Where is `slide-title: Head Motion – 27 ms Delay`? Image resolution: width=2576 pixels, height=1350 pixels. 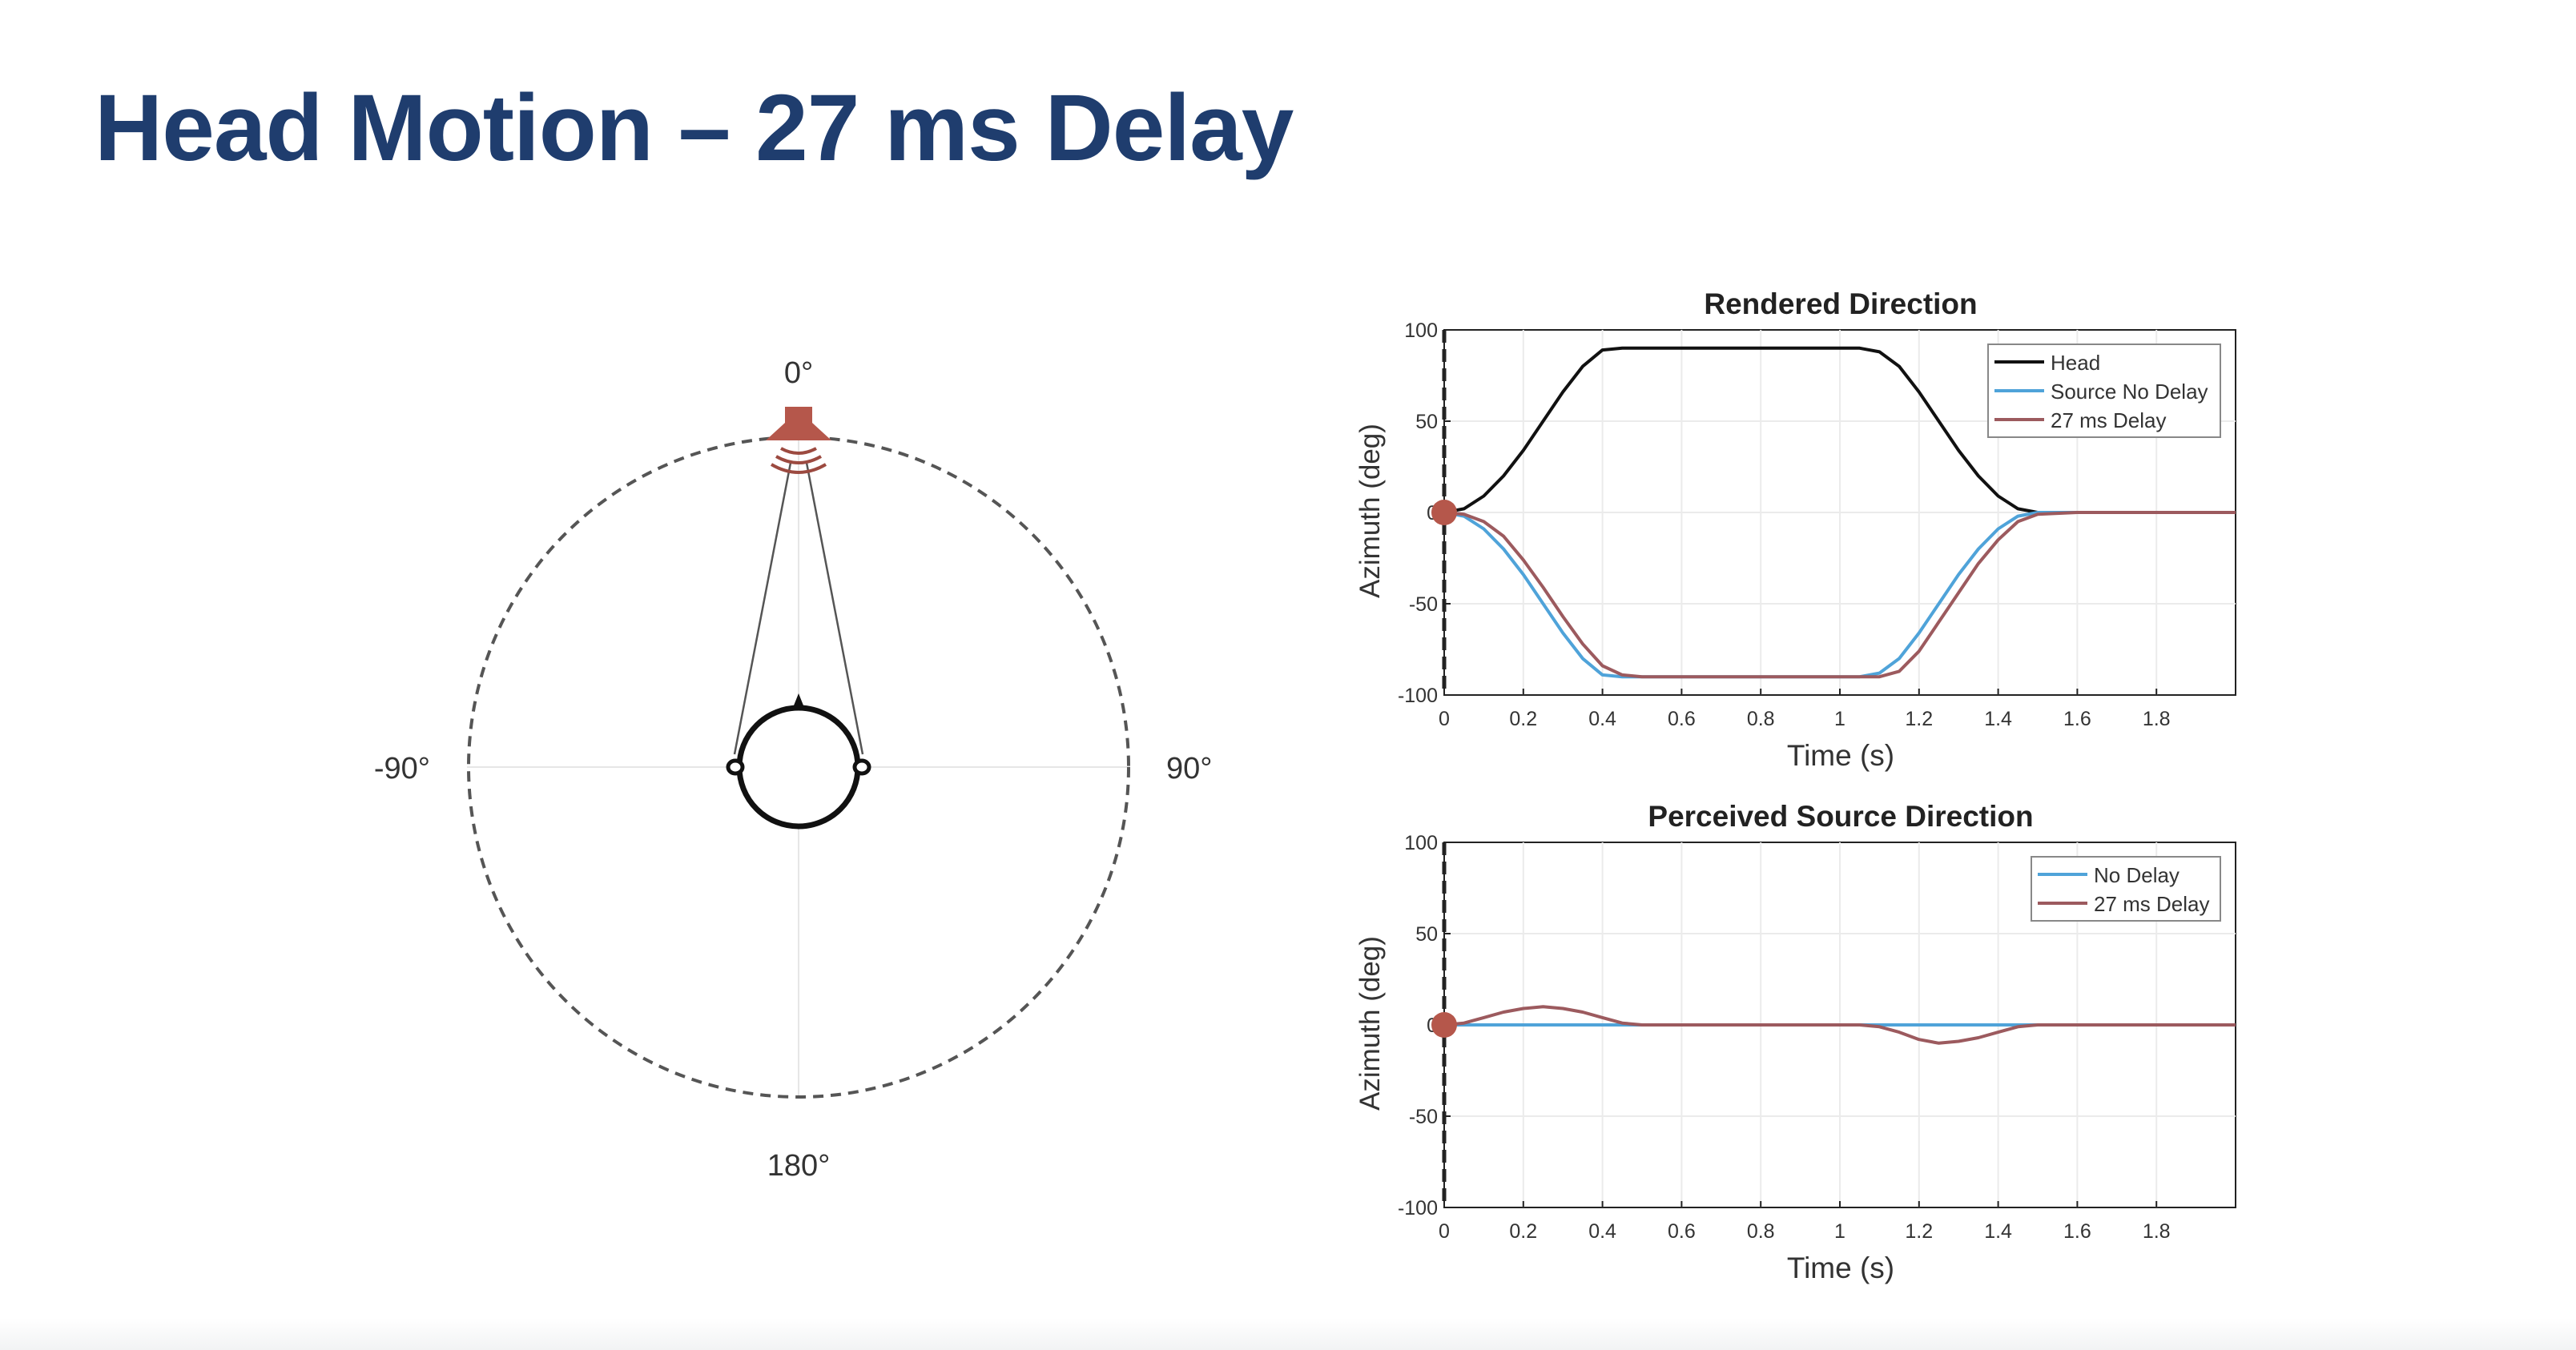
slide-title: Head Motion – 27 ms Delay is located at coordinates (694, 128).